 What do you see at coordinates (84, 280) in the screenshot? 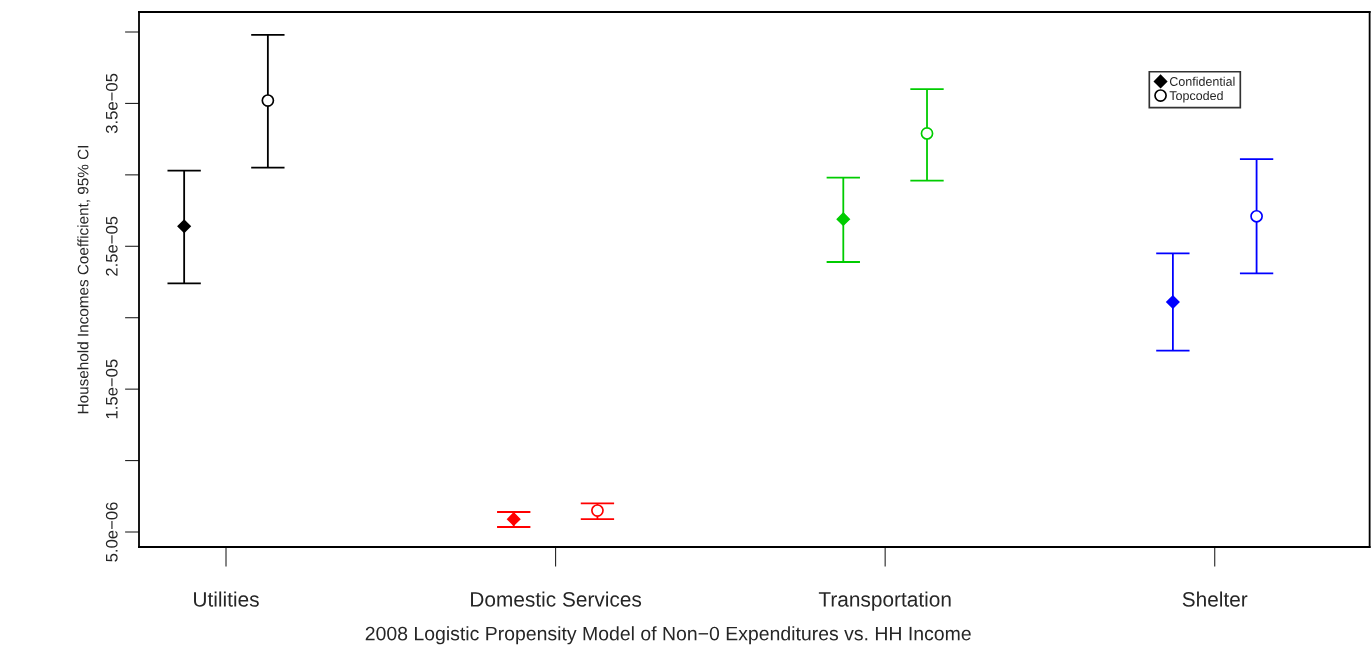
I see `y-axis-title: Household Incomes Coefficient, 95% CI` at bounding box center [84, 280].